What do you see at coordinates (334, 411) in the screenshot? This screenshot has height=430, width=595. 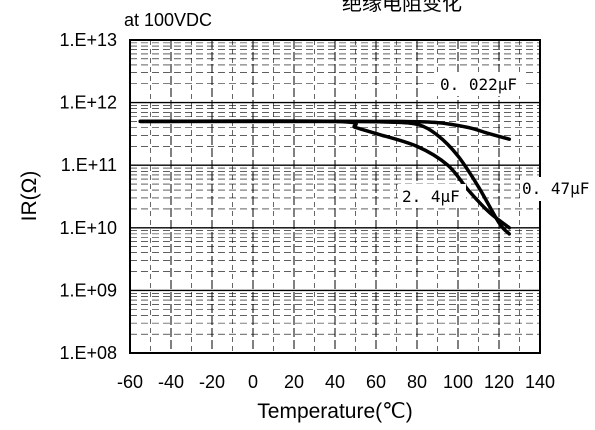 I see `x-axis-title: Temperature(℃)` at bounding box center [334, 411].